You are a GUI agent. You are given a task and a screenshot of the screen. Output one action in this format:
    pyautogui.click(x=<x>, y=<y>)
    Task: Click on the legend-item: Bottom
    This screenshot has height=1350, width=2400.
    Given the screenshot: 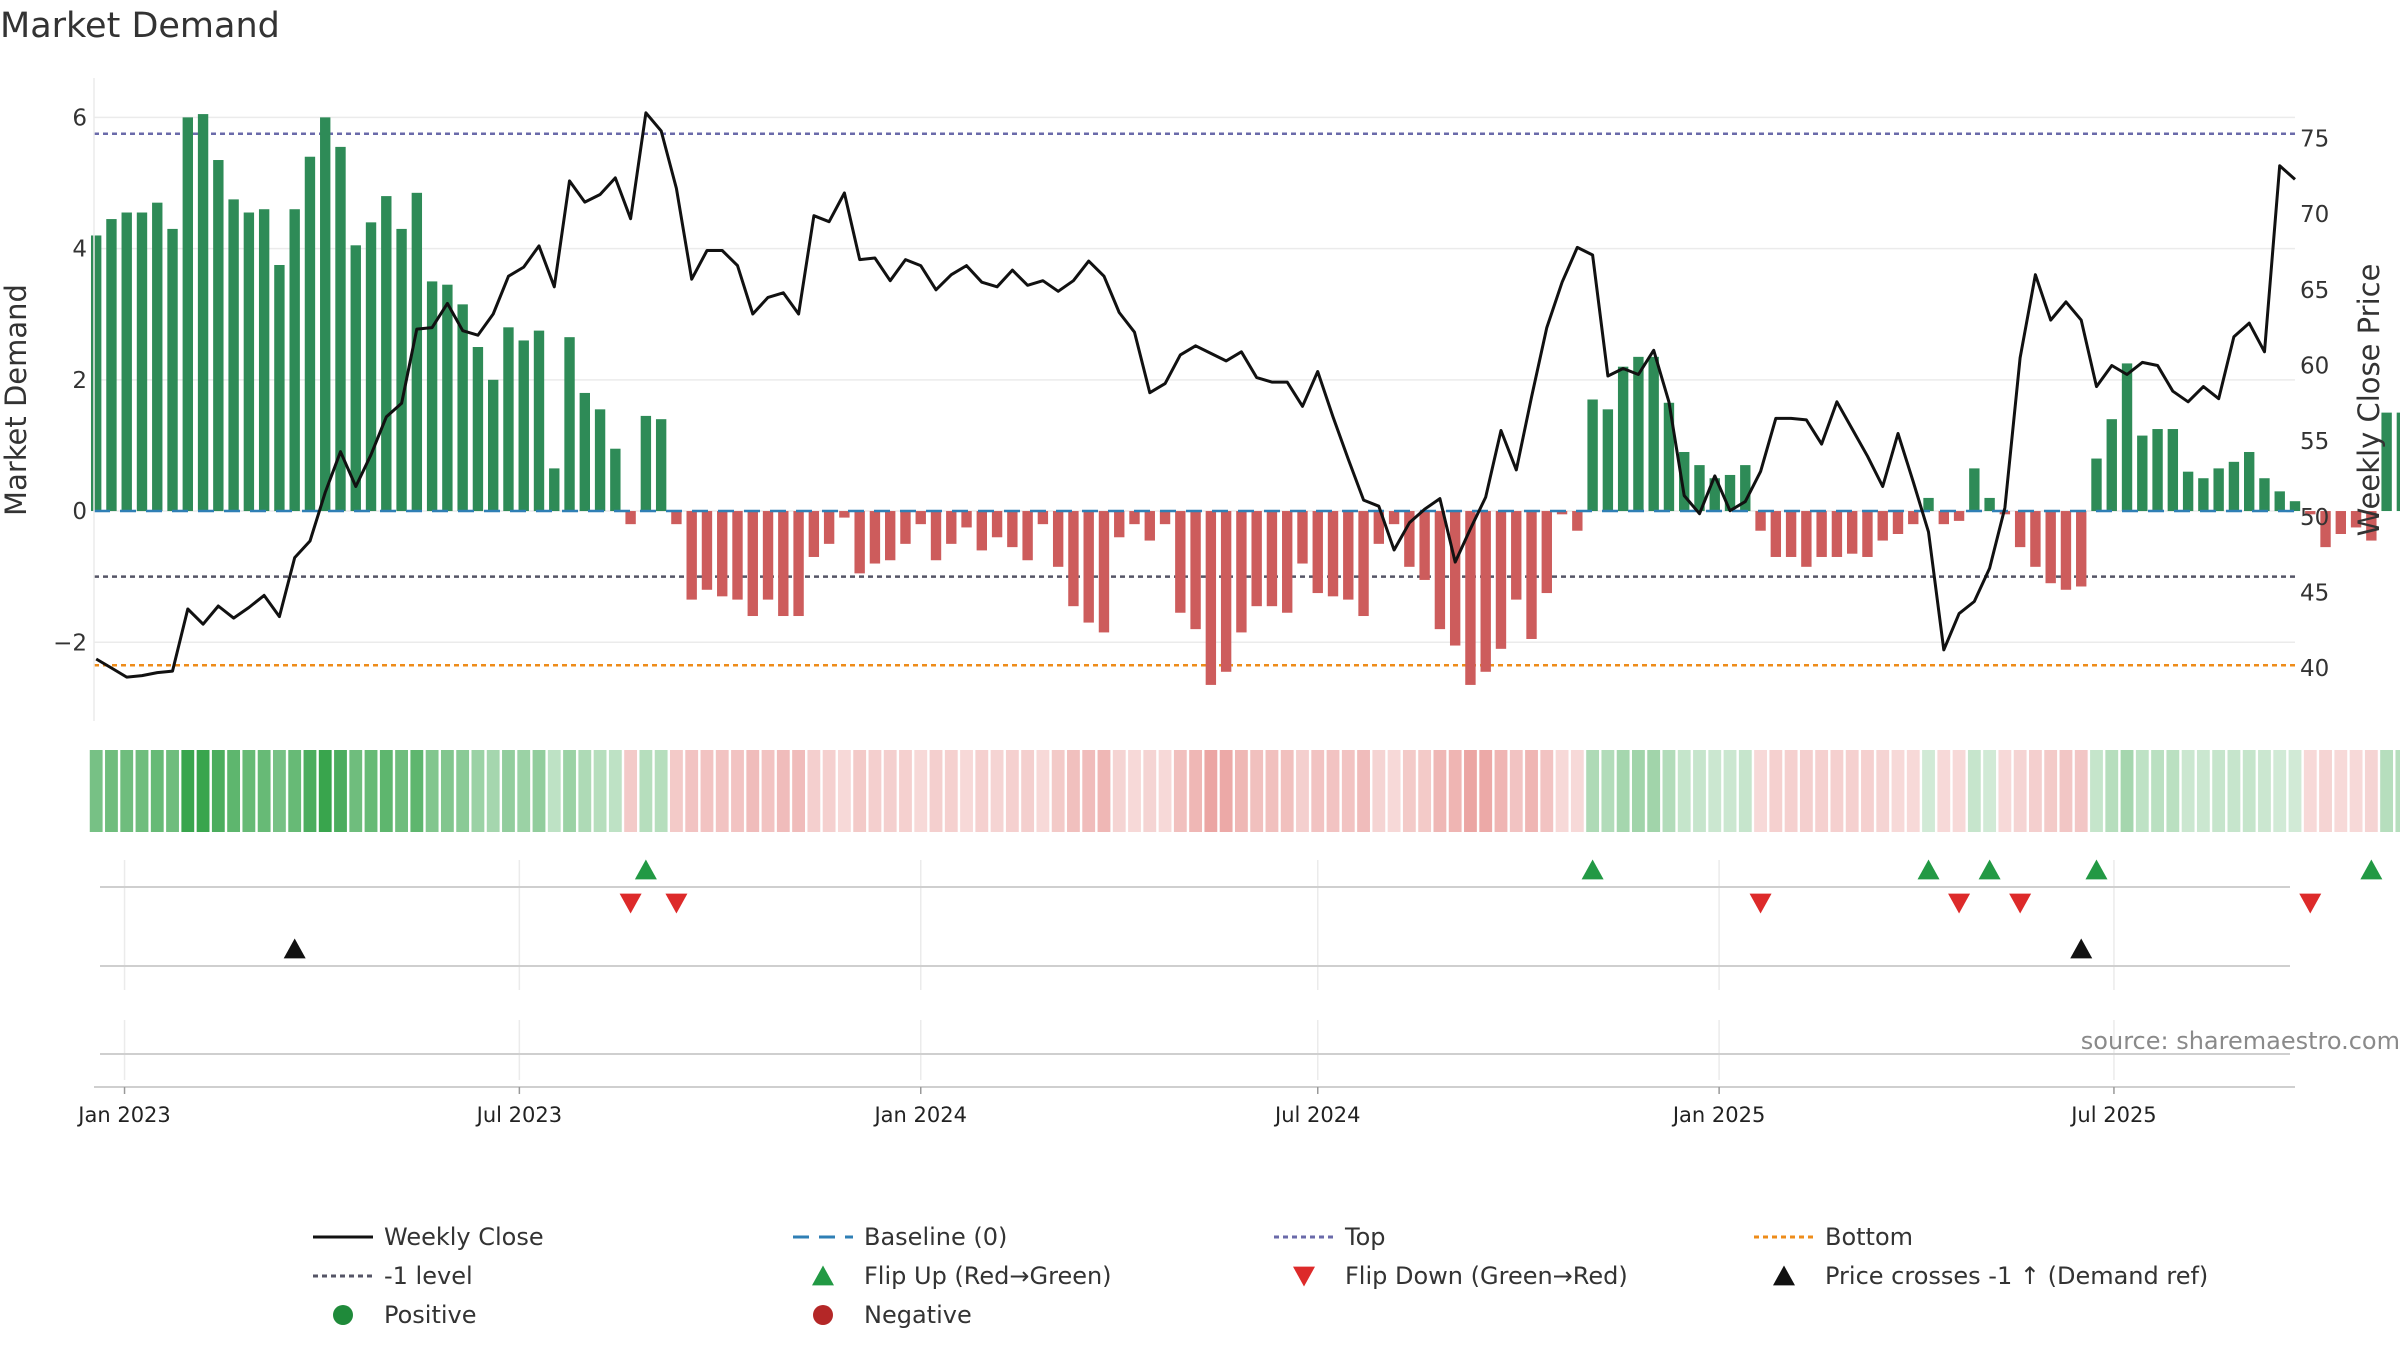 What is the action you would take?
    pyautogui.click(x=1833, y=1237)
    